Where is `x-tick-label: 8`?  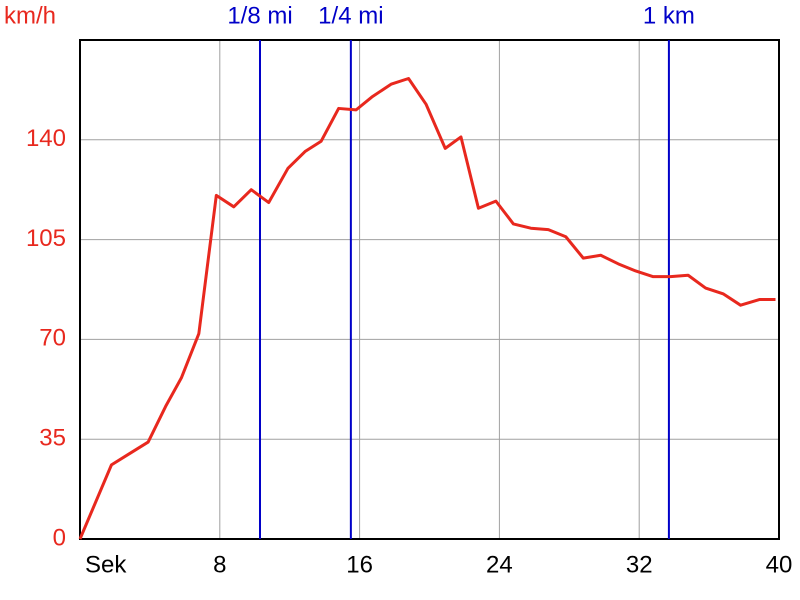
x-tick-label: 8 is located at coordinates (219, 564).